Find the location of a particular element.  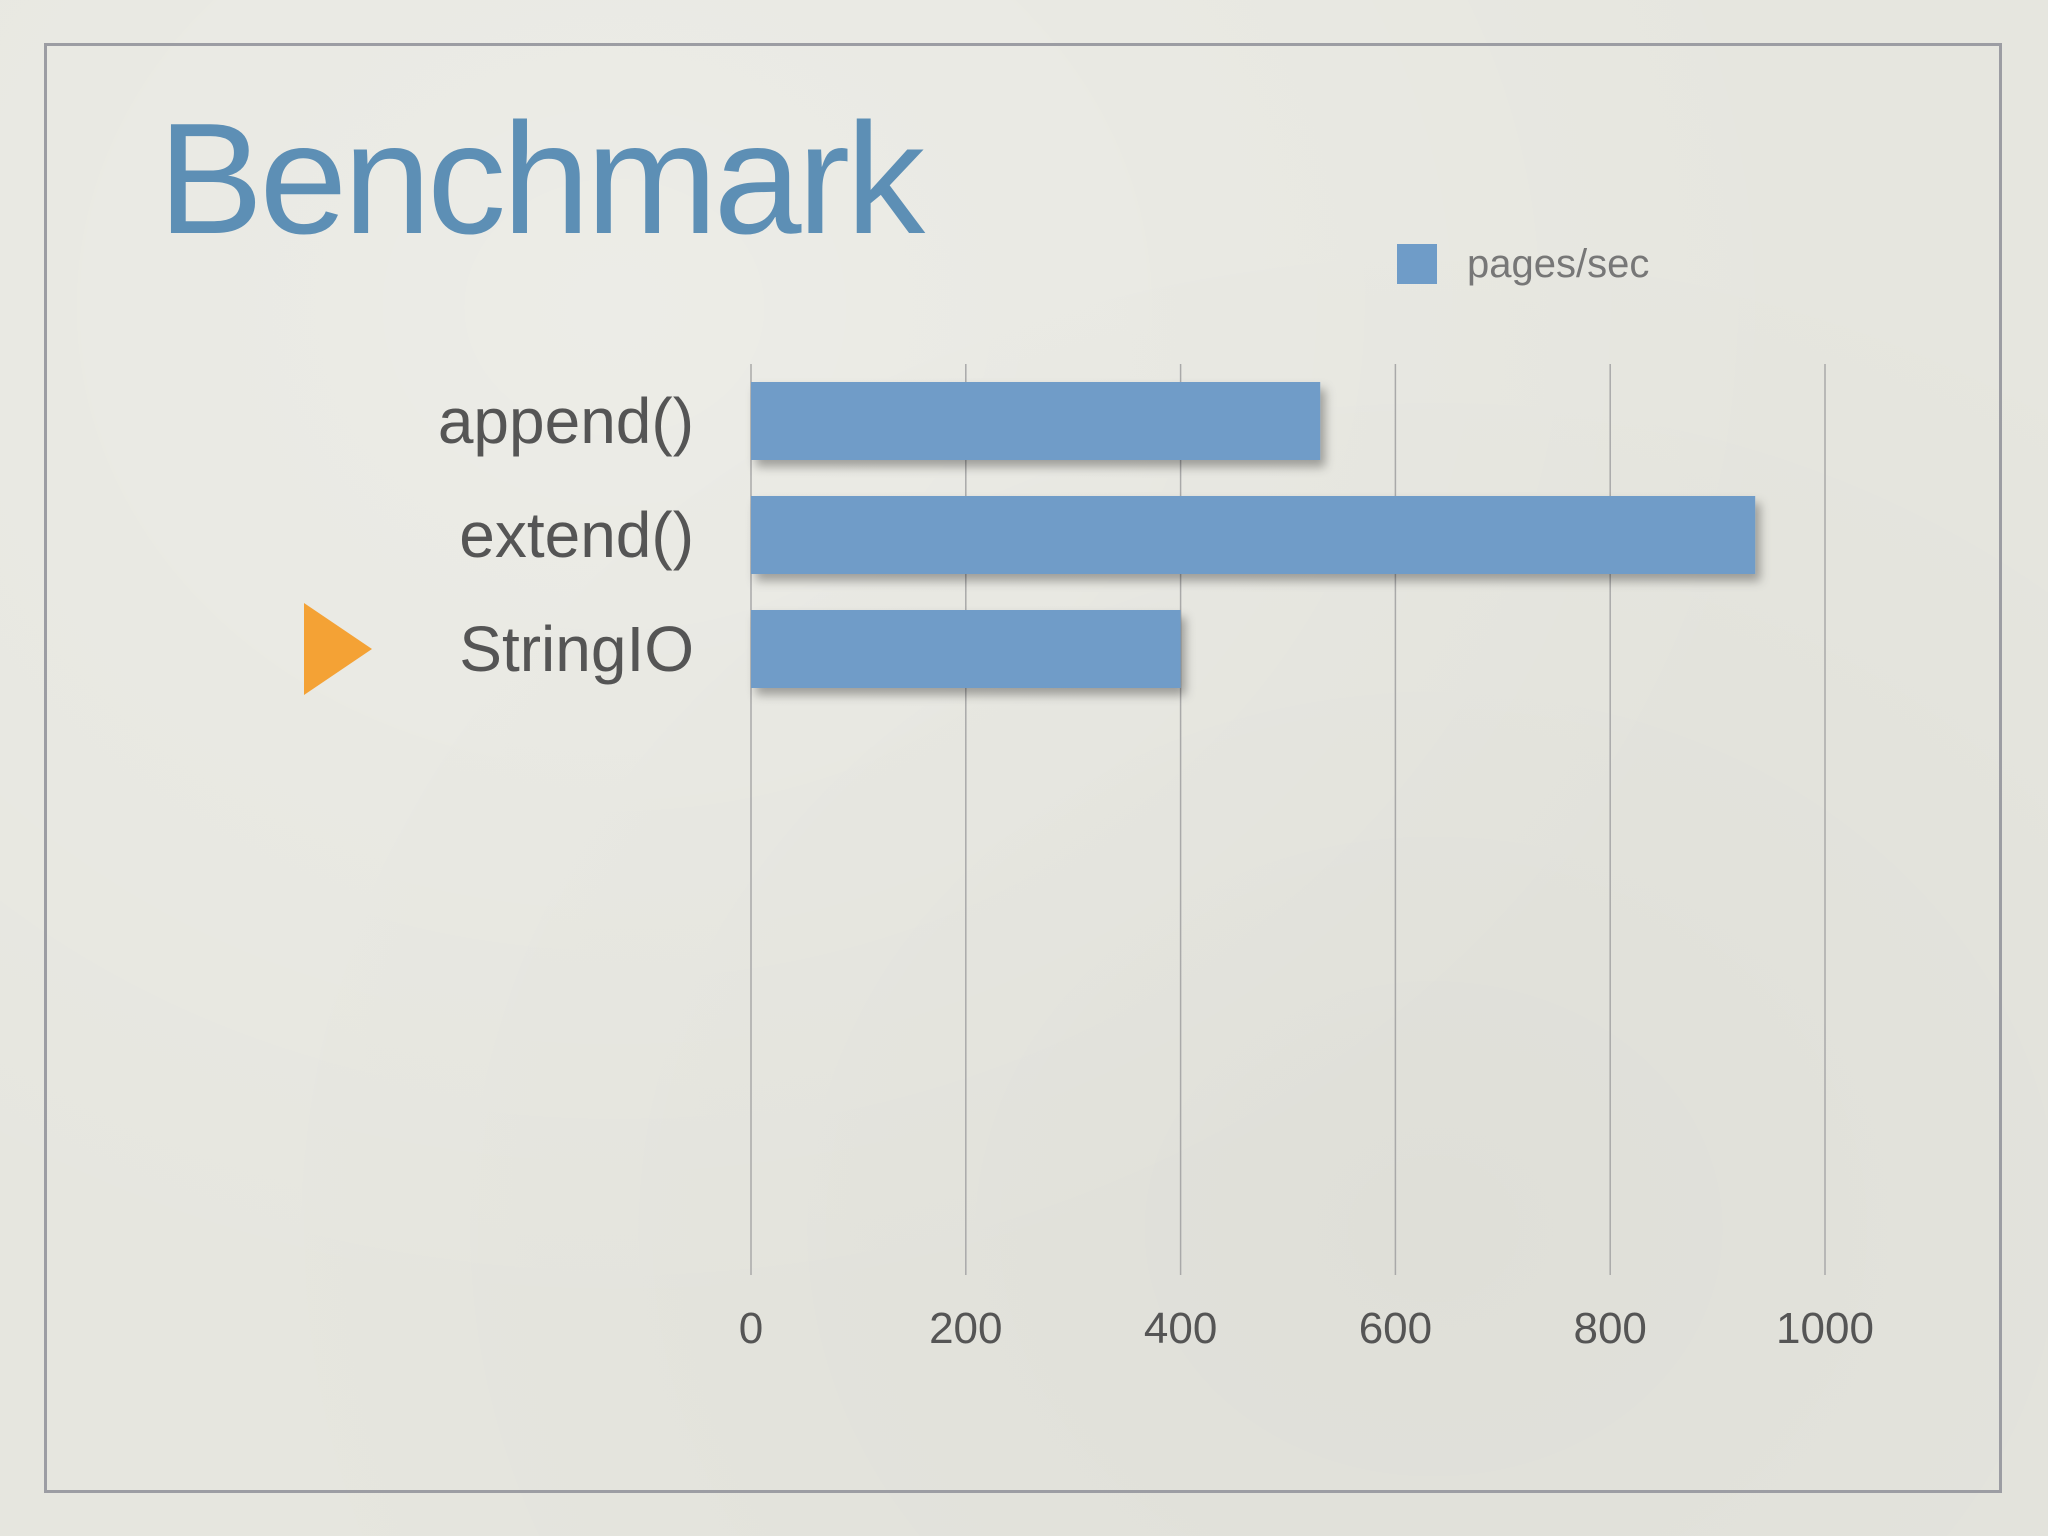

marker is located at coordinates (338, 649).